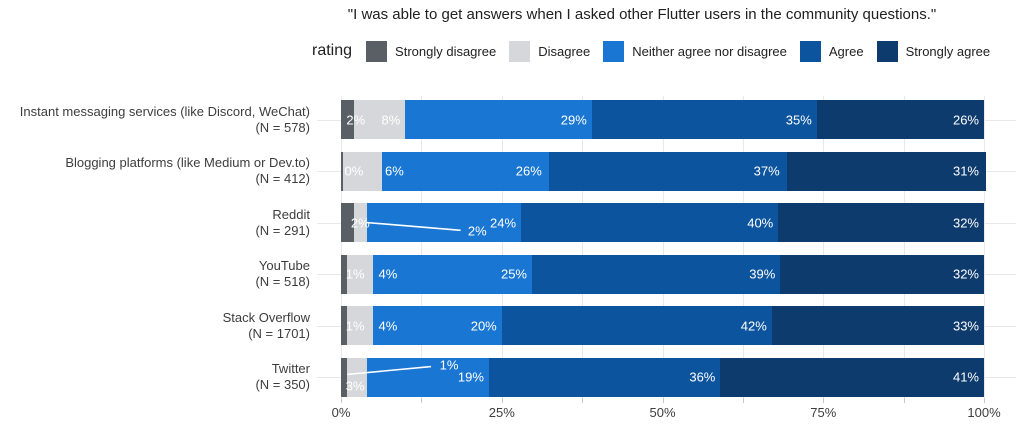 The image size is (1024, 431). I want to click on bar-value-label: 36%, so click(702, 377).